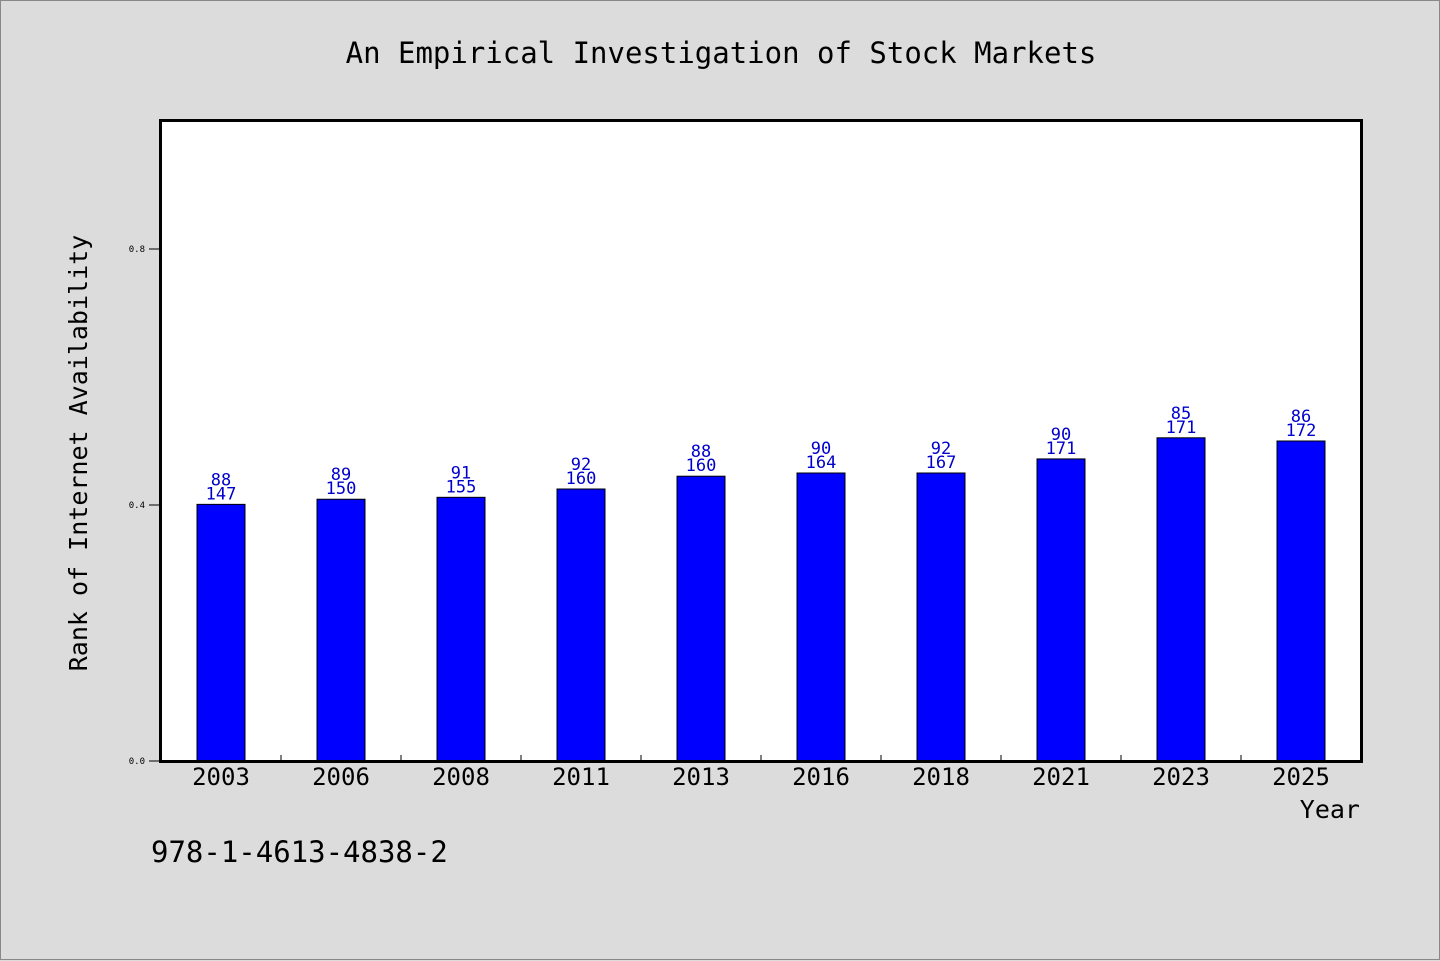 This screenshot has height=961, width=1440. What do you see at coordinates (821, 463) in the screenshot?
I see `data-label-bottom: 164` at bounding box center [821, 463].